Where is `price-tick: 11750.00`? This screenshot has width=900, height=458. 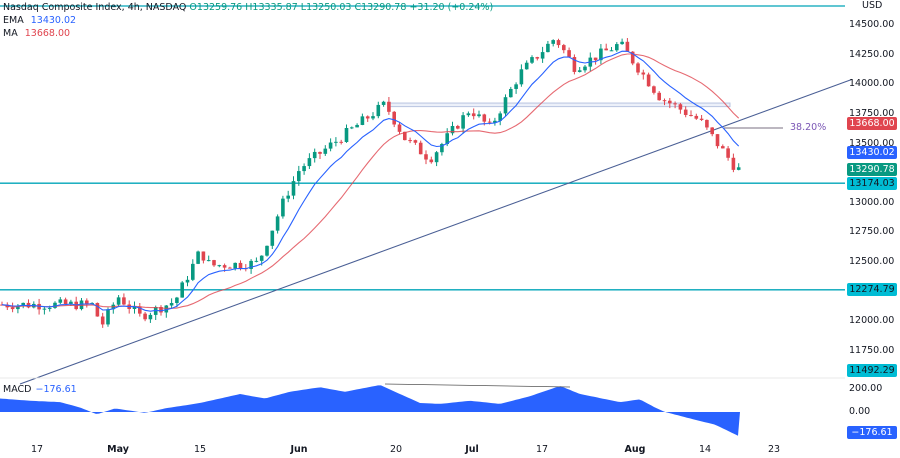
price-tick: 11750.00 is located at coordinates (872, 350).